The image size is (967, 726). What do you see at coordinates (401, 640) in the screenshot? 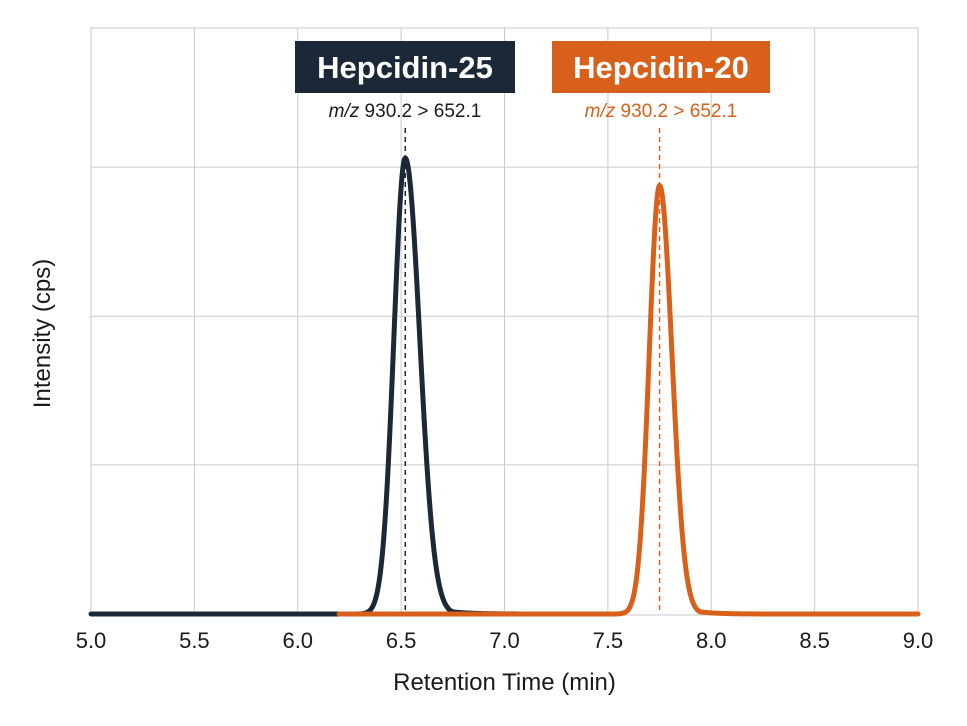
I see `x-tick-label: 6.5` at bounding box center [401, 640].